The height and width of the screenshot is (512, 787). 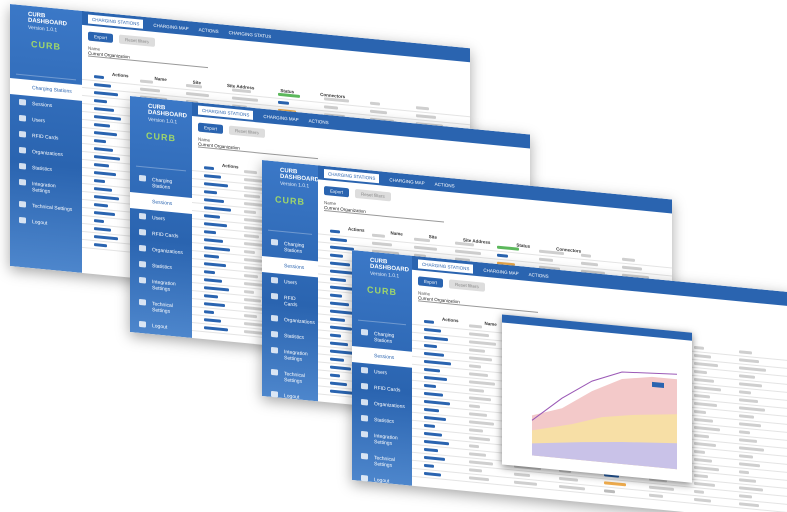 What do you see at coordinates (433, 237) in the screenshot?
I see `column-header: Site` at bounding box center [433, 237].